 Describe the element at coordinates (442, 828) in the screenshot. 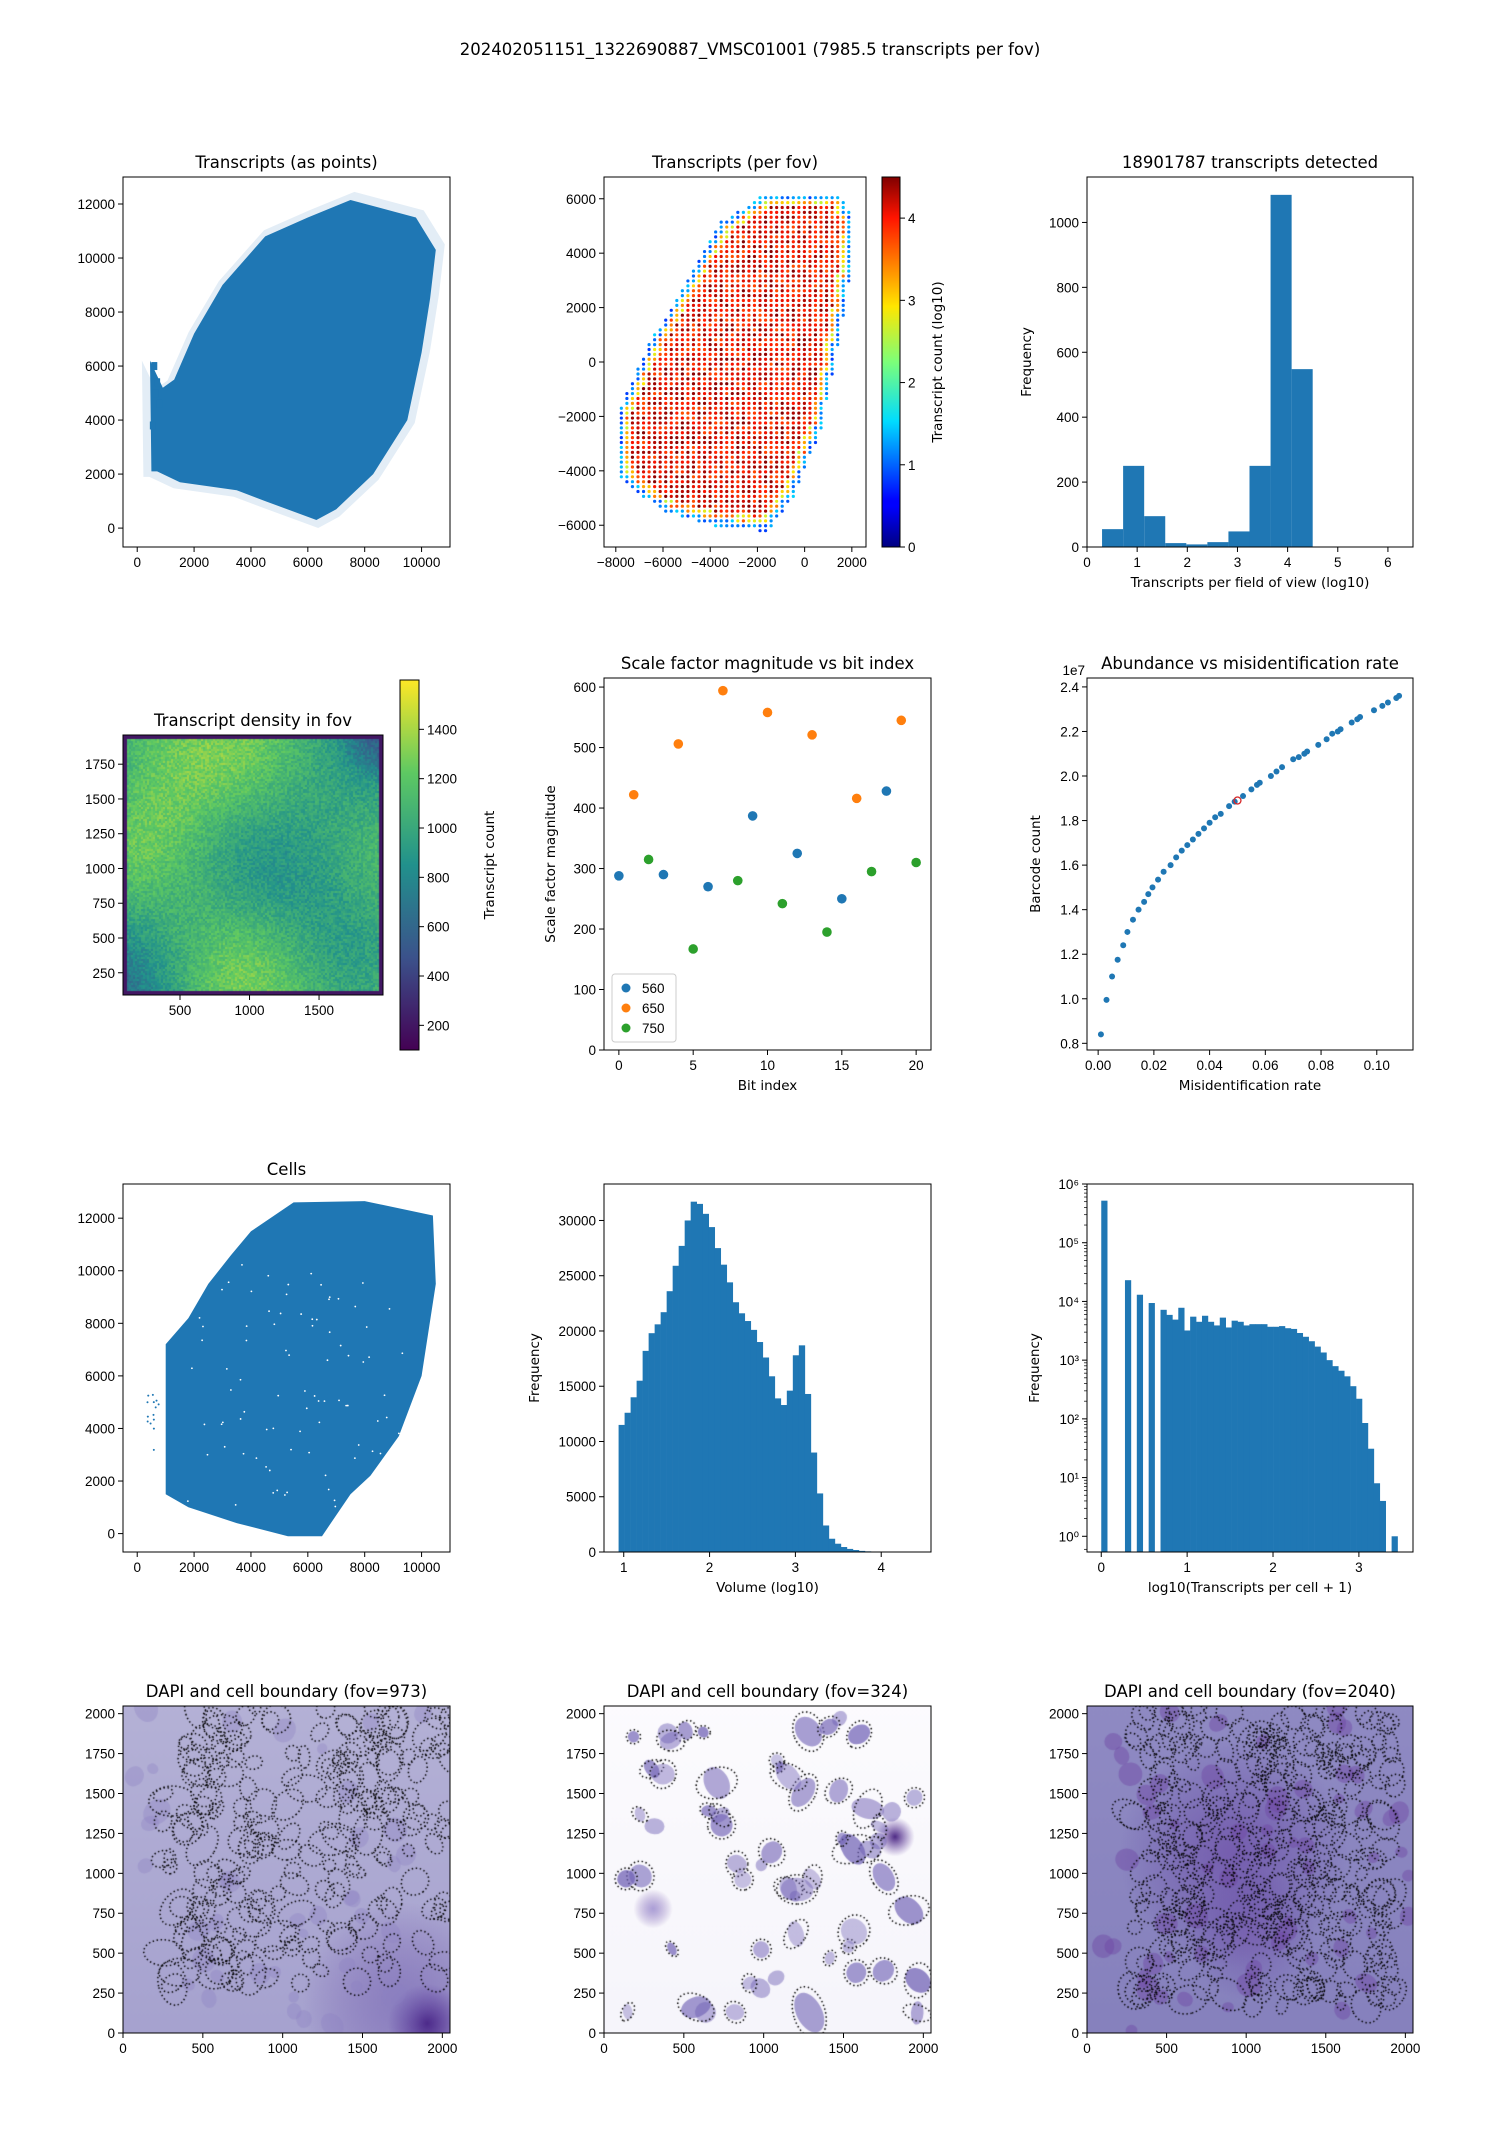

I see `colorbar-tick-label: 1000` at that location.